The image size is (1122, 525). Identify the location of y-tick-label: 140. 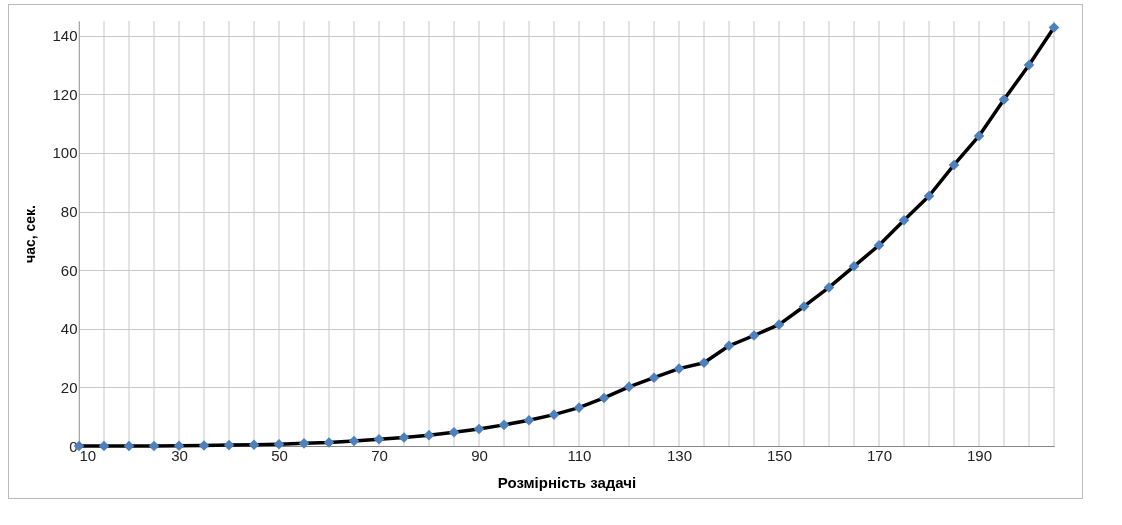
(65, 36).